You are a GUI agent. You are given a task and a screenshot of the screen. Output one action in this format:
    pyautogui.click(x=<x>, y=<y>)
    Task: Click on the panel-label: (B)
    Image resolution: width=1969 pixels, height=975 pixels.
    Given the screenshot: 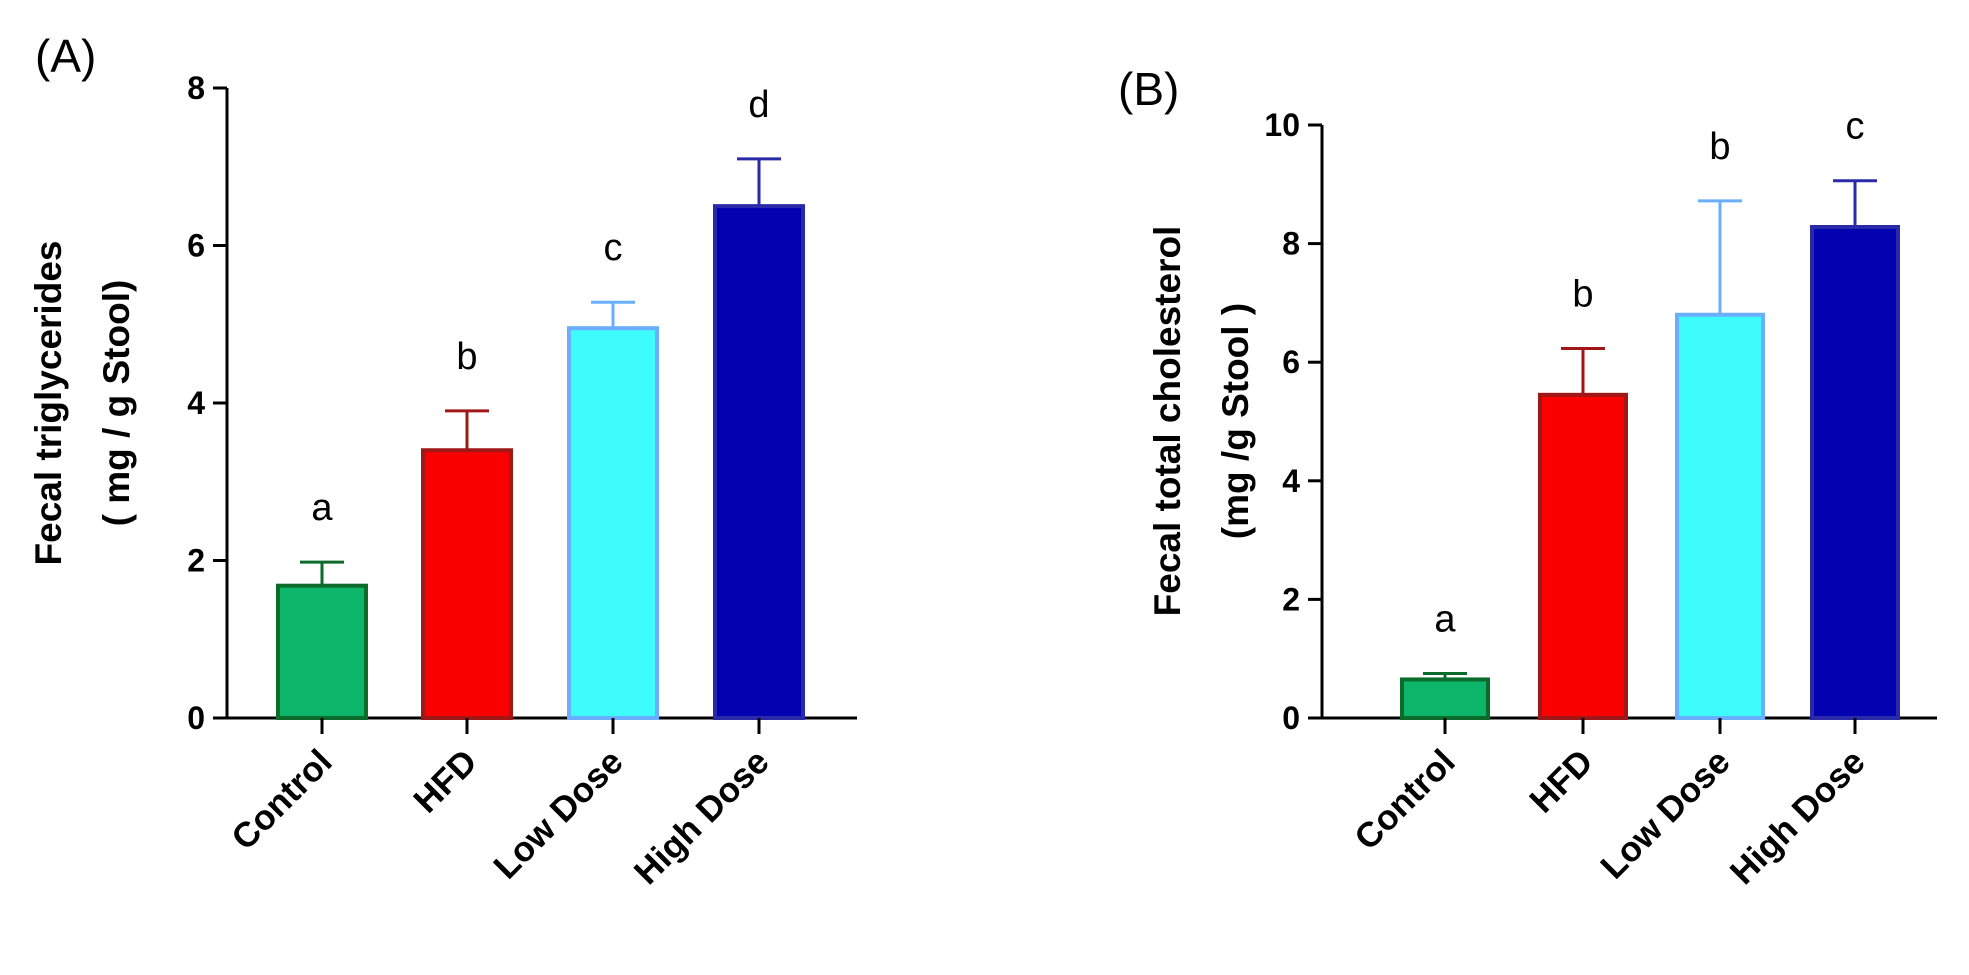 What is the action you would take?
    pyautogui.click(x=1148, y=89)
    